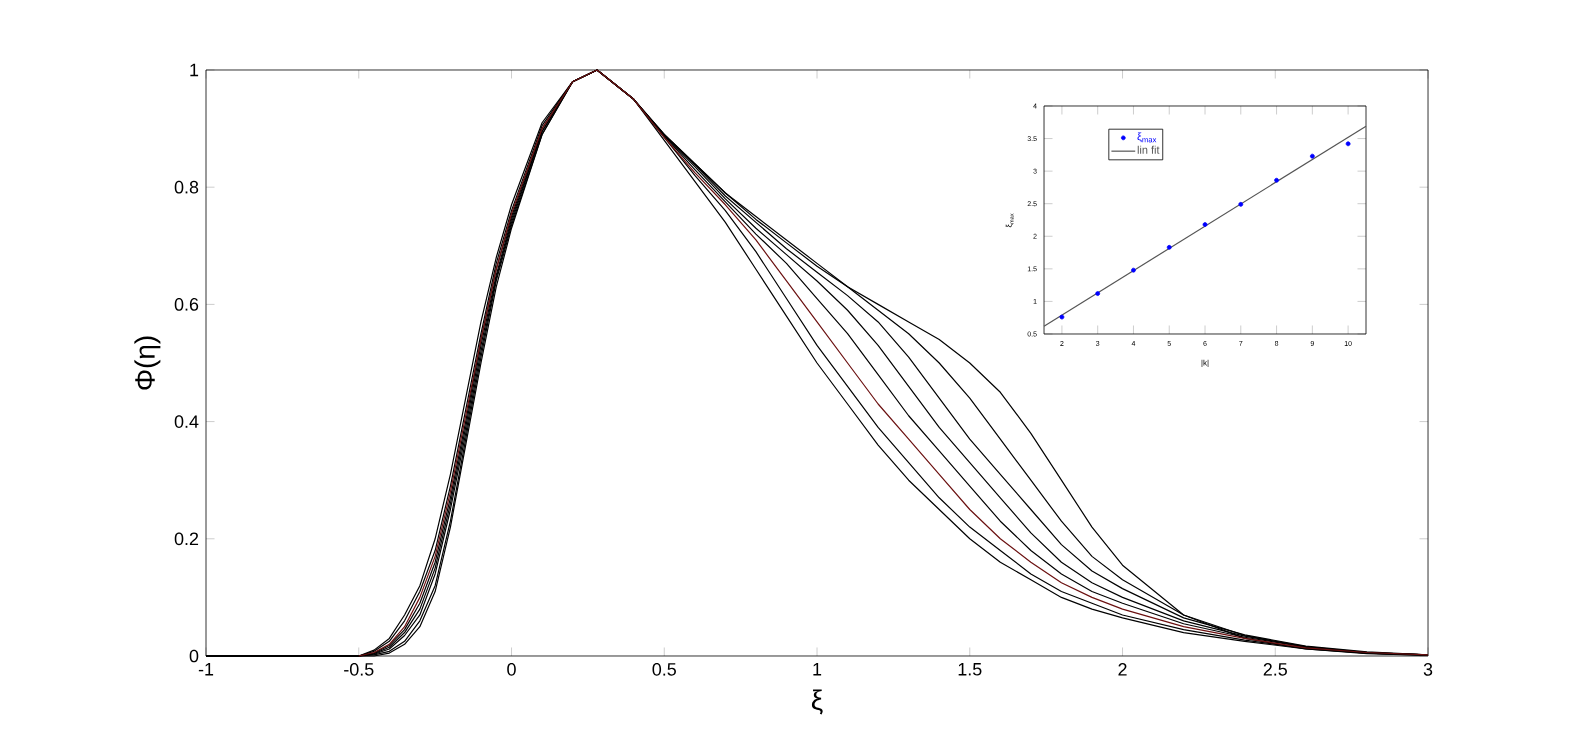  What do you see at coordinates (186, 187) in the screenshot?
I see `y-tick-label: 0.8` at bounding box center [186, 187].